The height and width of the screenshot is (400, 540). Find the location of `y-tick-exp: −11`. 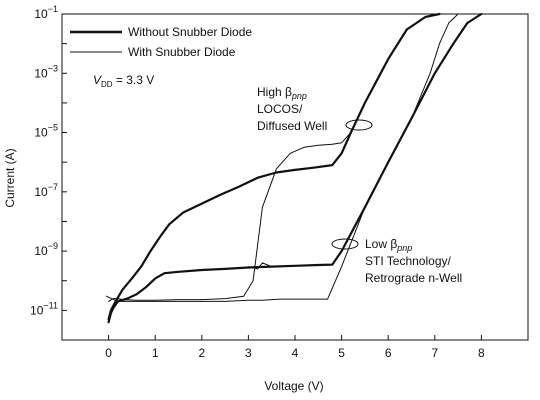

y-tick-exp: −11 is located at coordinates (50, 305).